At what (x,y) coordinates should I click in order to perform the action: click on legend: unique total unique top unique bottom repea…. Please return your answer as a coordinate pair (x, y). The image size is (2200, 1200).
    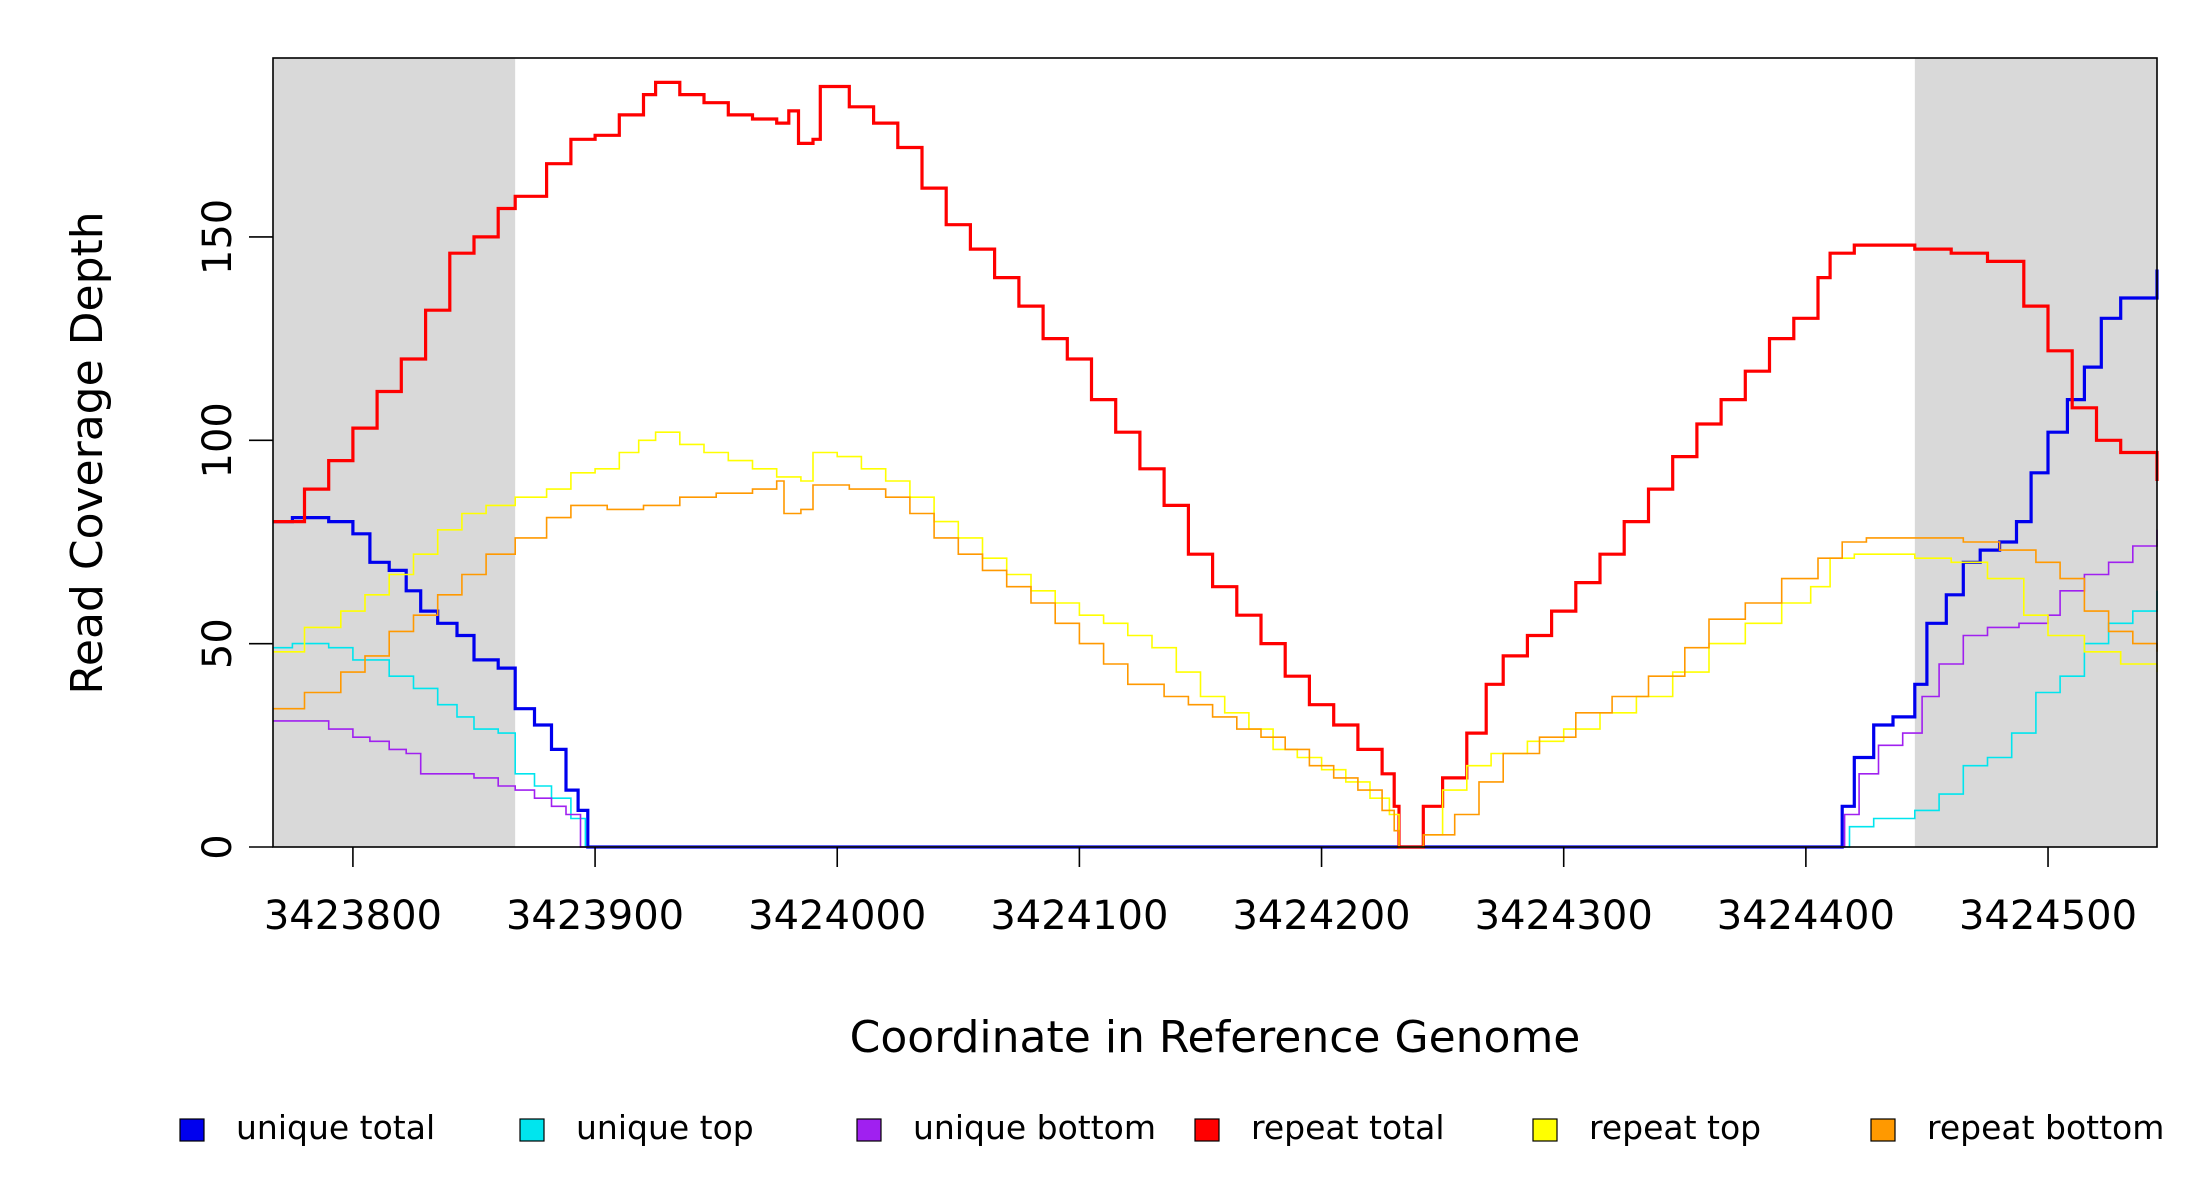
    Looking at the image, I should click on (1171, 1127).